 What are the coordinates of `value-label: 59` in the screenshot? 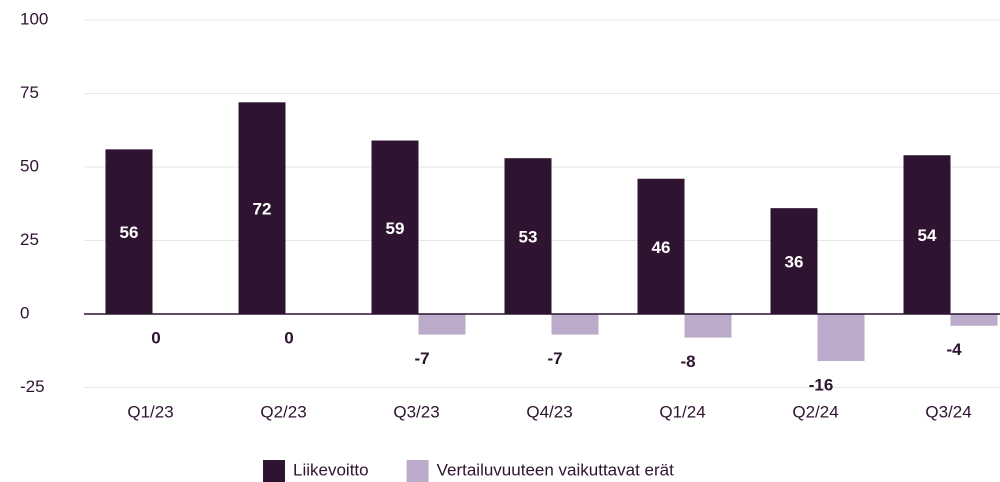 It's located at (395, 228).